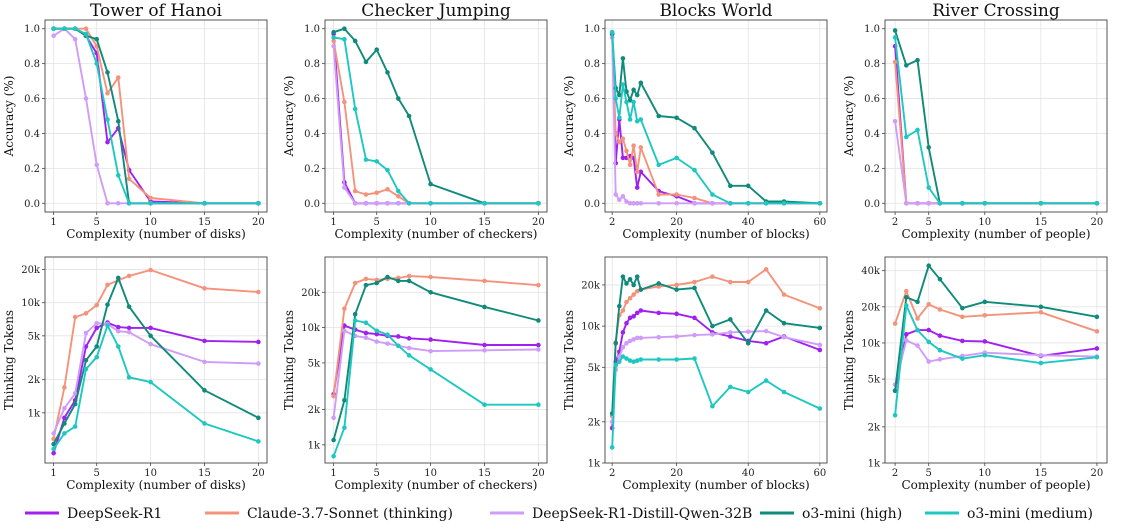 The width and height of the screenshot is (1123, 529). What do you see at coordinates (312, 64) in the screenshot?
I see `y-tick-label: 0.8` at bounding box center [312, 64].